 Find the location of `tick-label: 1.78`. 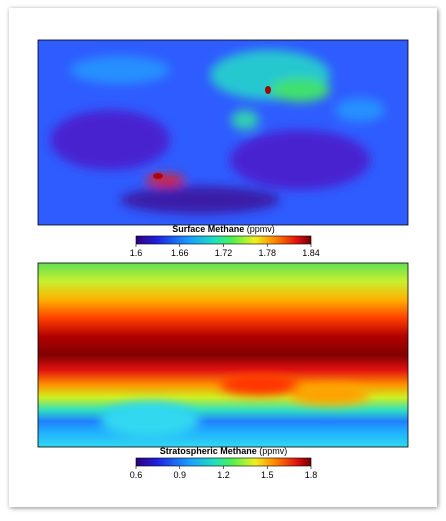

tick-label: 1.78 is located at coordinates (267, 253).